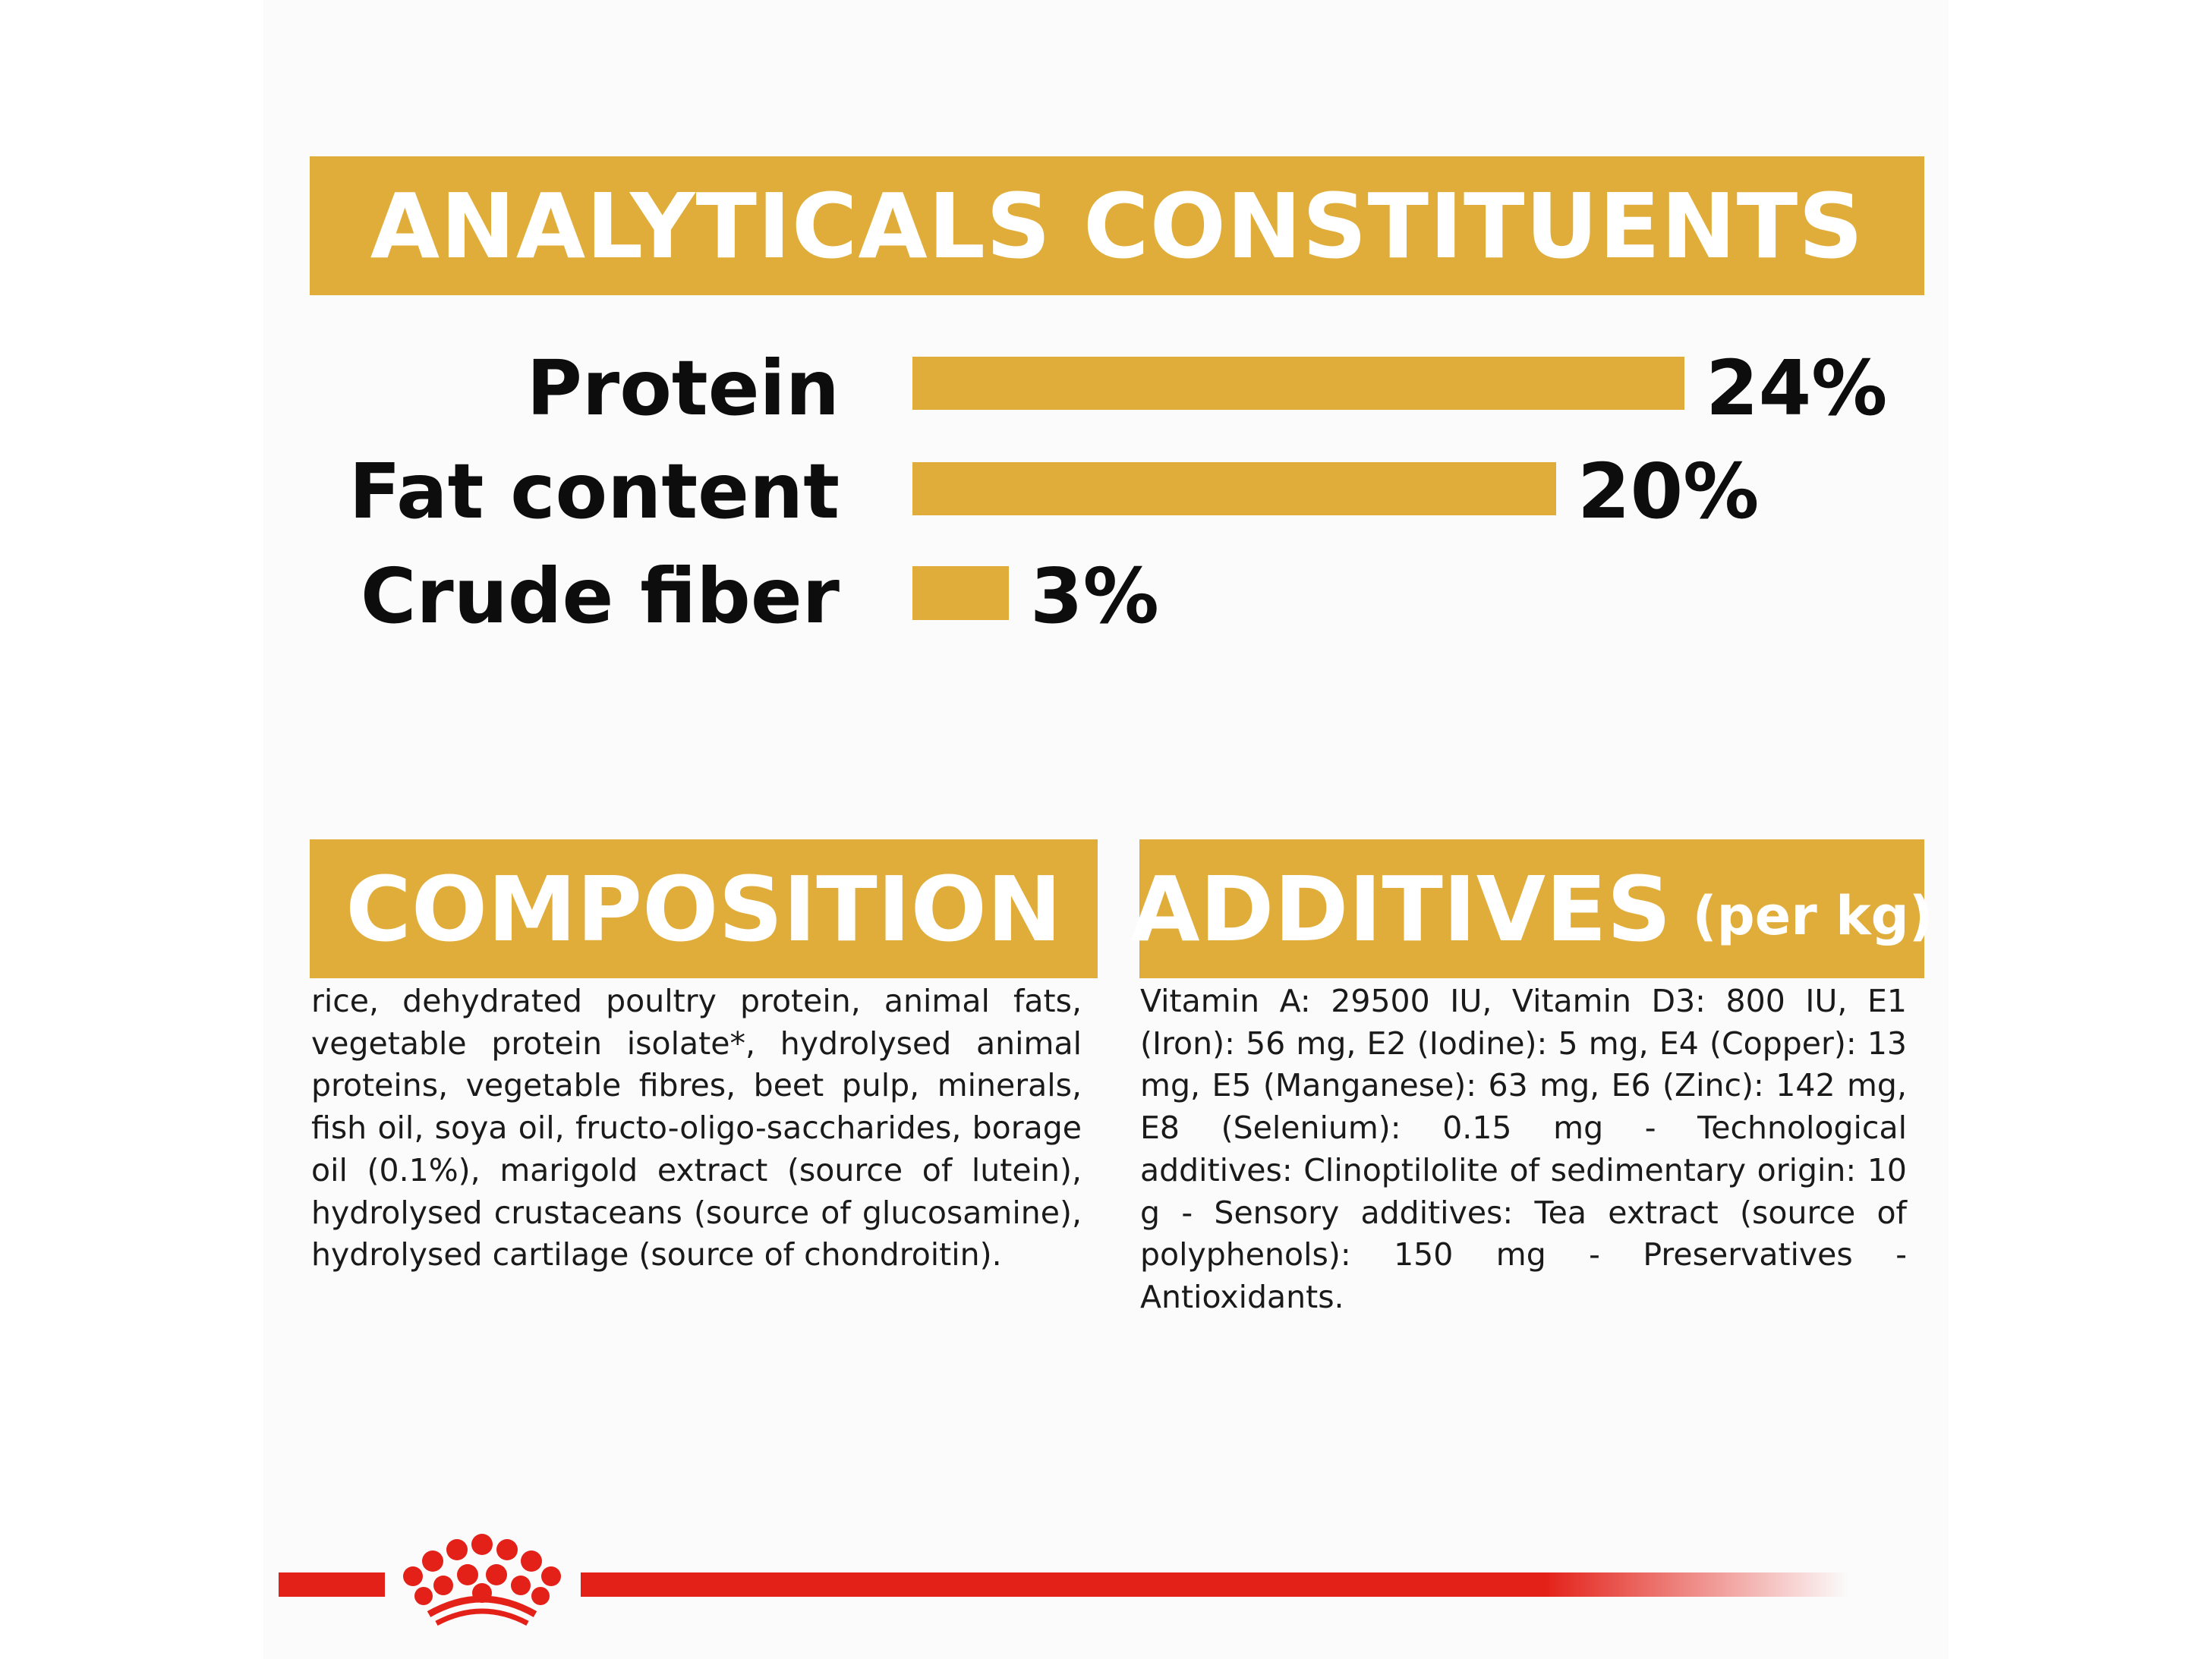 The width and height of the screenshot is (2212, 1659). What do you see at coordinates (1234, 489) in the screenshot?
I see `fat-content-bar` at bounding box center [1234, 489].